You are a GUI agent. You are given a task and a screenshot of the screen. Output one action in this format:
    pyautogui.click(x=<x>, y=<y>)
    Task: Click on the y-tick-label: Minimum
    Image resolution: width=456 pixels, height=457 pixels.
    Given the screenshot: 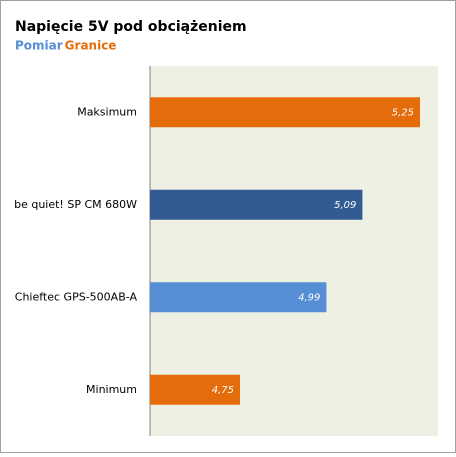 What is the action you would take?
    pyautogui.click(x=111, y=389)
    